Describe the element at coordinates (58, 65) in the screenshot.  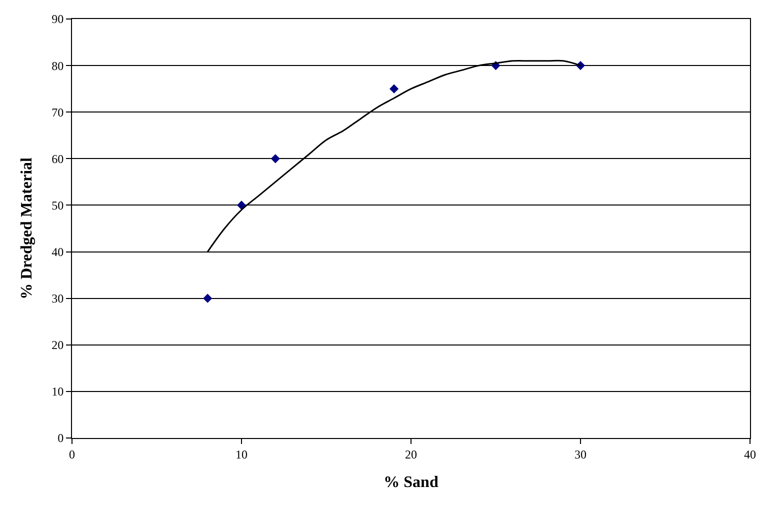
I see `y-tick-label: 80` at that location.